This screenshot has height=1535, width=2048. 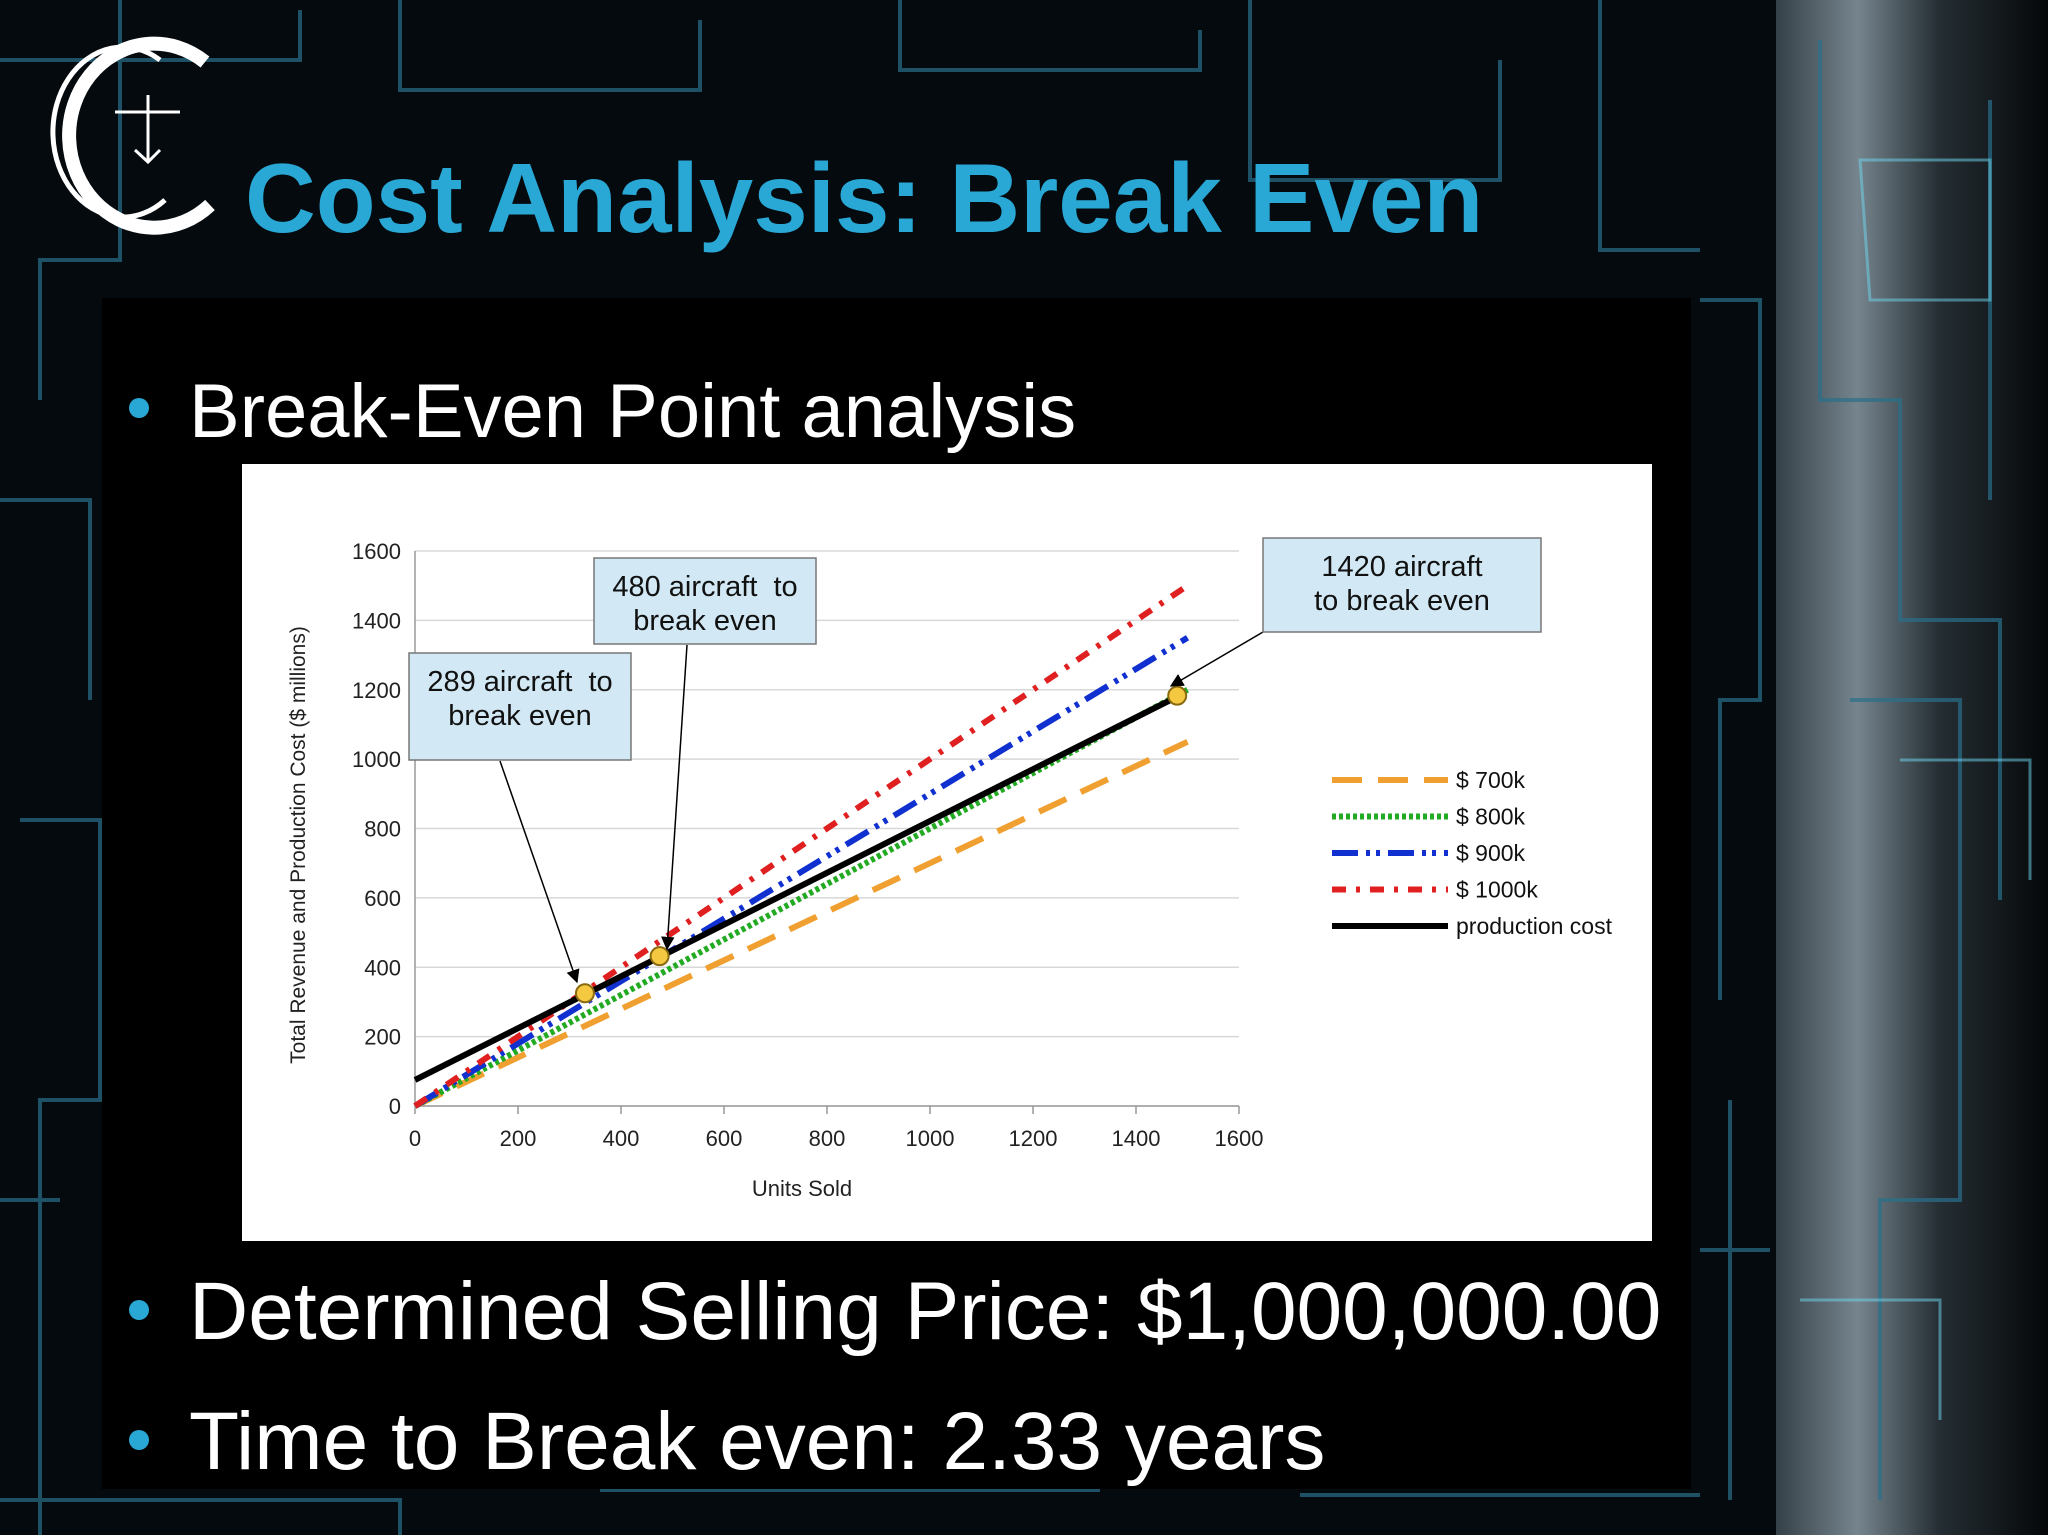 I want to click on x-tick-label: 600, so click(x=724, y=1138).